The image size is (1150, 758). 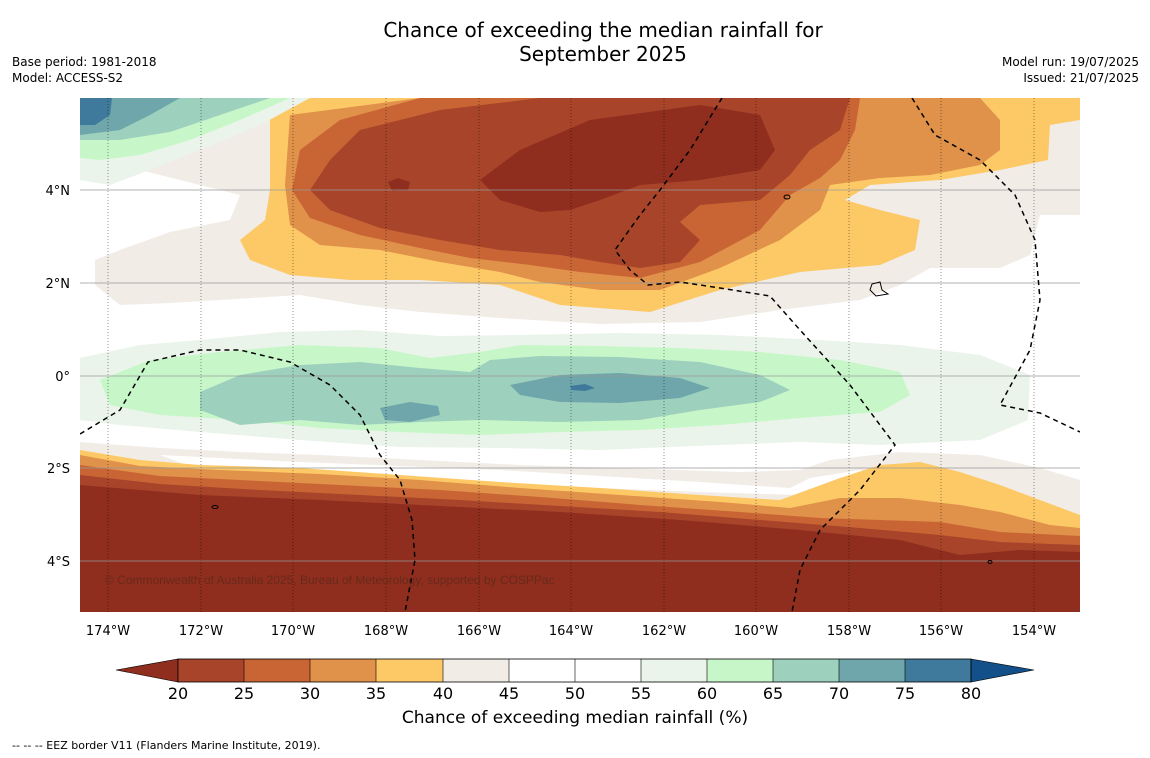 What do you see at coordinates (310, 693) in the screenshot?
I see `colorbar-tick-label: 30` at bounding box center [310, 693].